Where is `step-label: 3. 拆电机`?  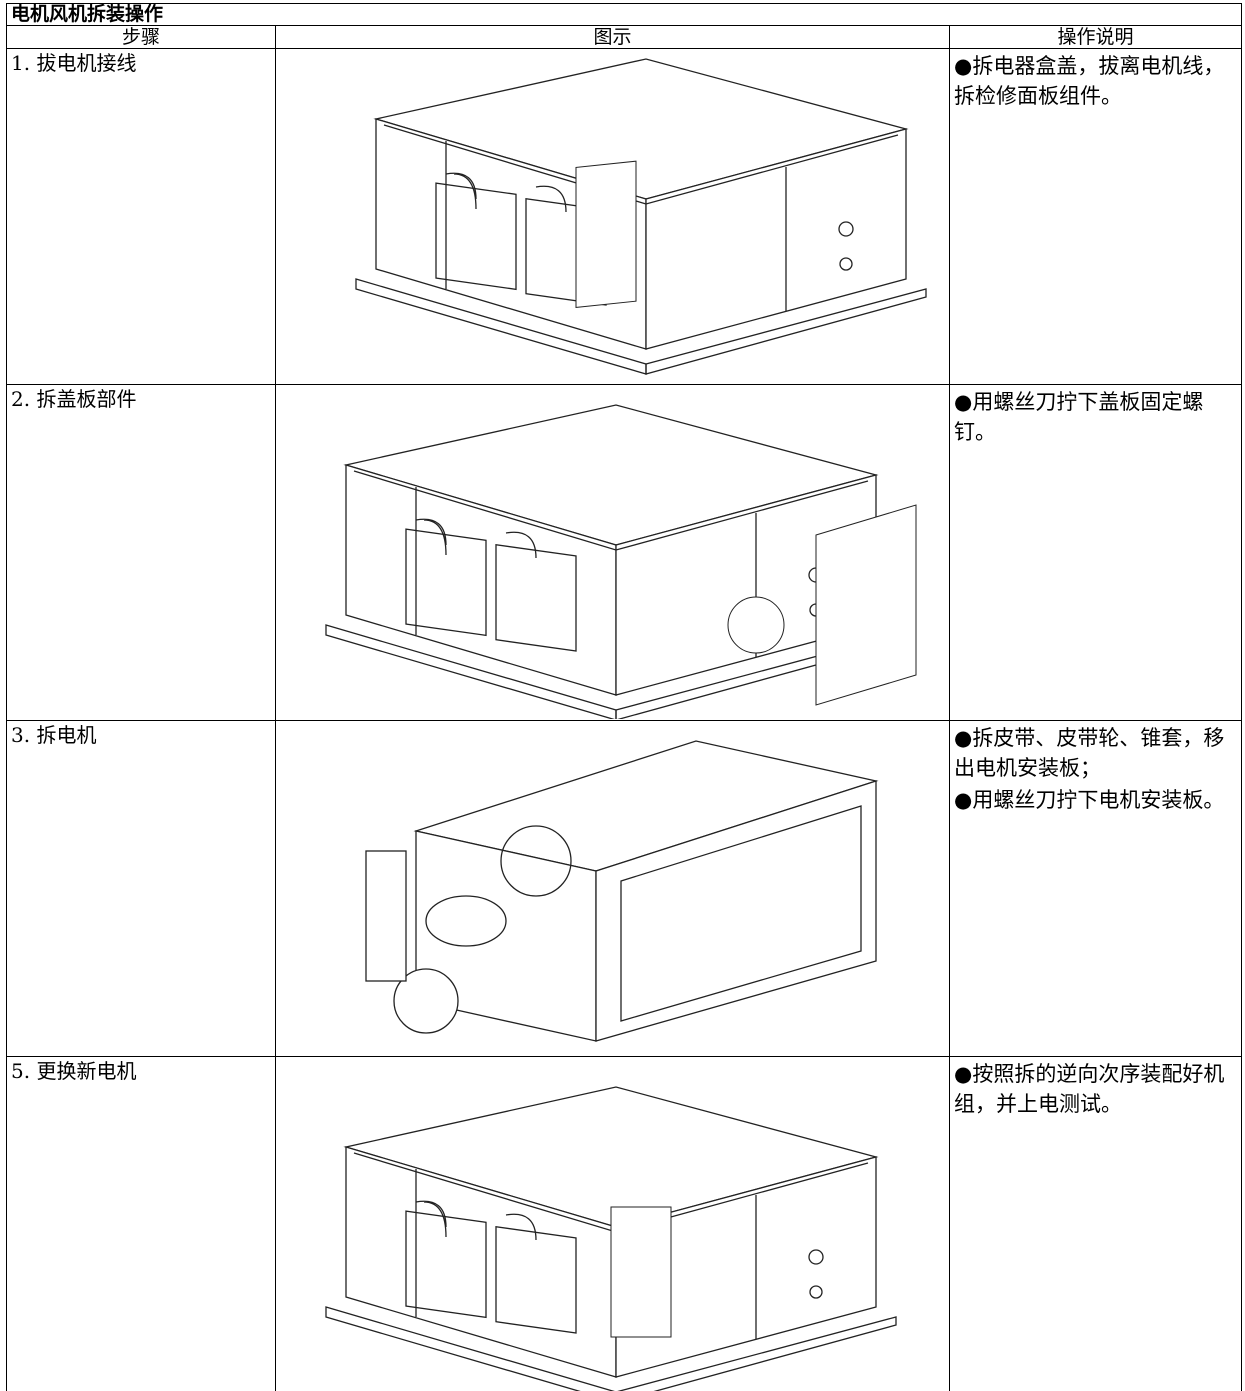 step-label: 3. 拆电机 is located at coordinates (141, 889).